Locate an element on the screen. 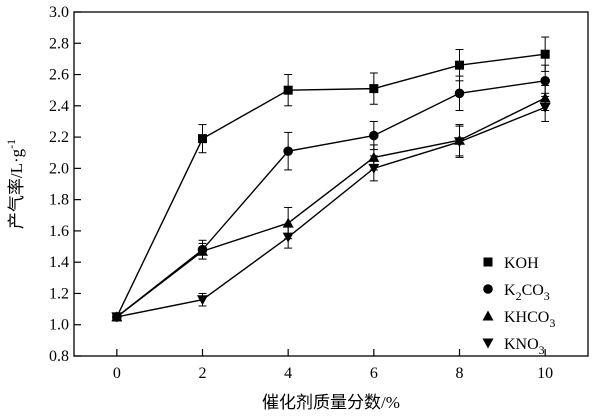 Image resolution: width=595 pixels, height=418 pixels. y-tick-label: 2.8 is located at coordinates (59, 43).